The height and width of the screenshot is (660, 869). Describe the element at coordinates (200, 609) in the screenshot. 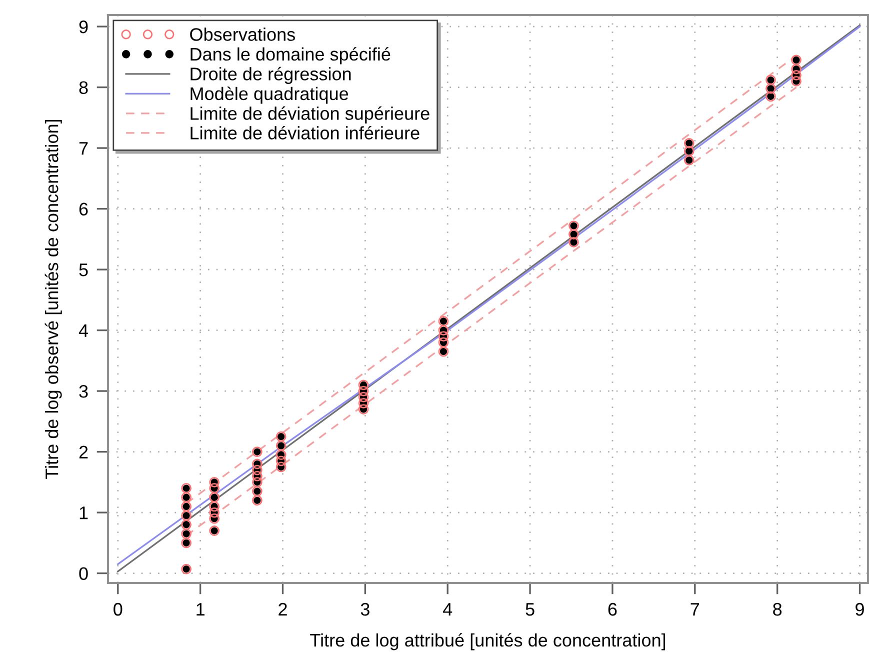

I see `x-tick-label: 1` at that location.